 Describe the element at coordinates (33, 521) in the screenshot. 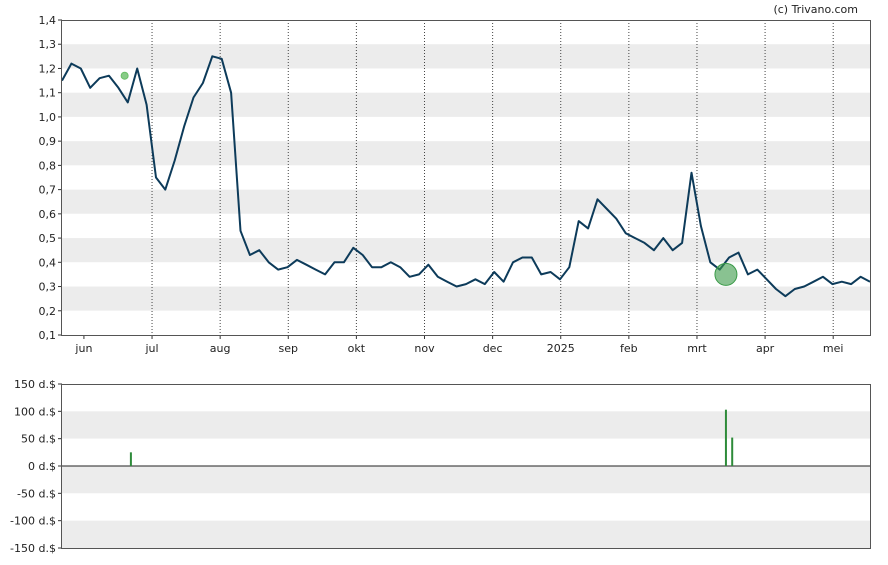

I see `volume-tick-label: -100 d.$` at that location.